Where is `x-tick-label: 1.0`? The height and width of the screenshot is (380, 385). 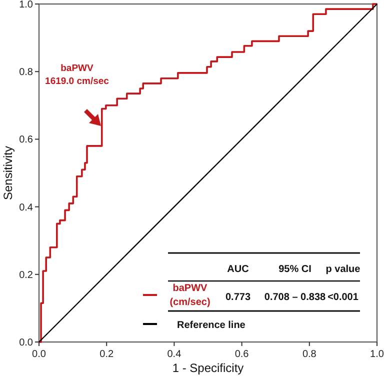 x-tick-label: 1.0 is located at coordinates (377, 354).